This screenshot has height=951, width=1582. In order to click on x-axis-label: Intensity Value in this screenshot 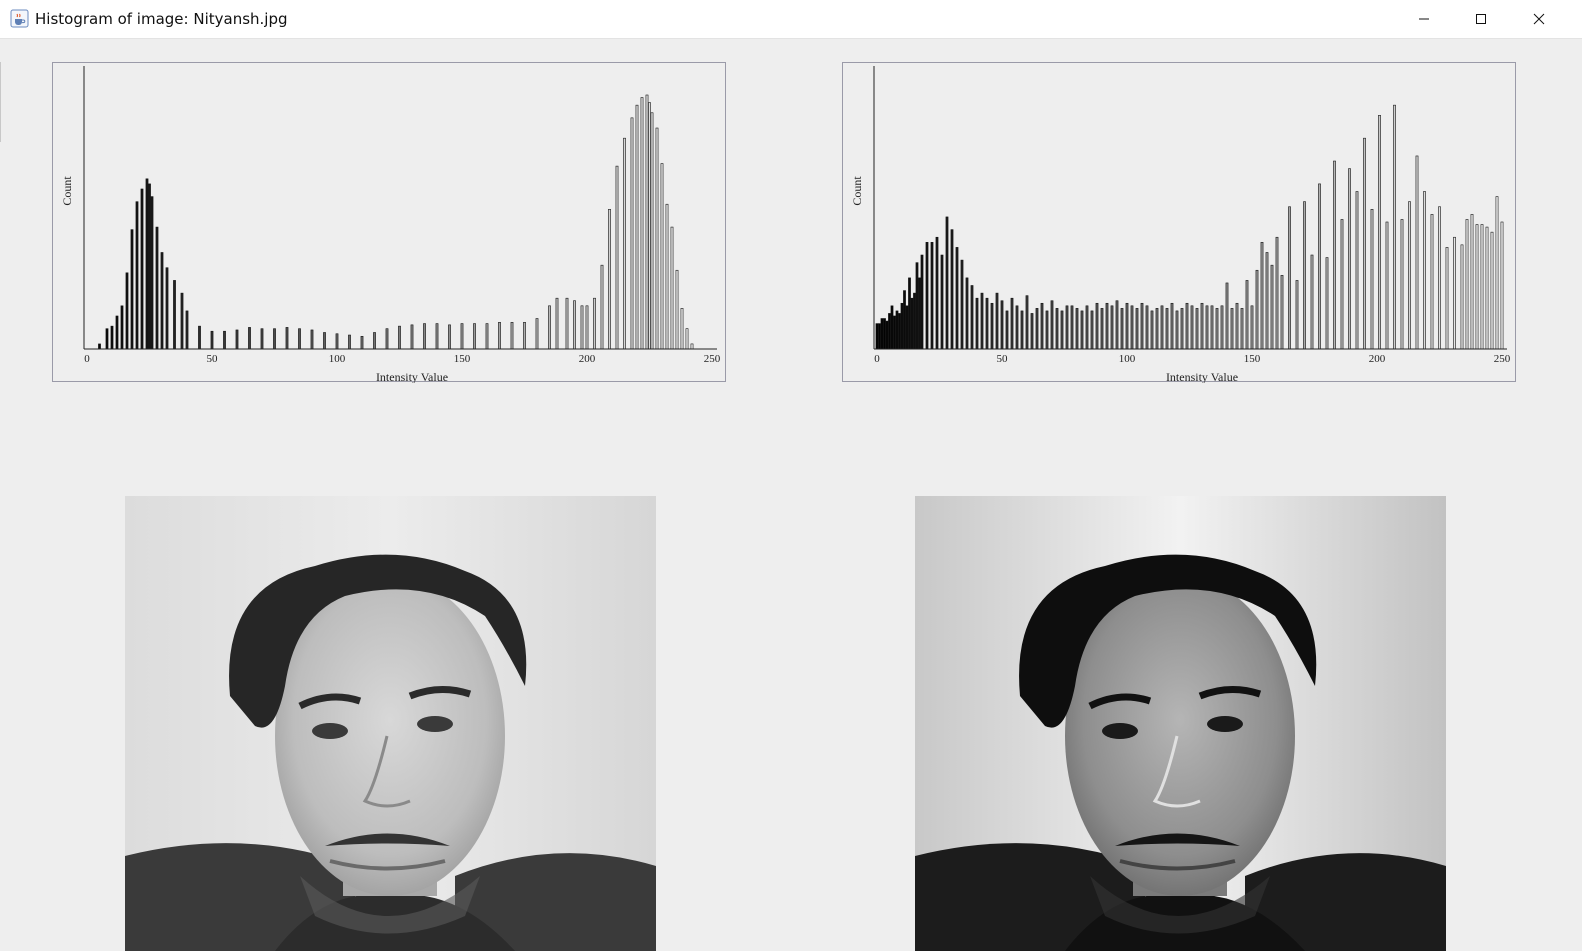, I will do `click(1202, 376)`.